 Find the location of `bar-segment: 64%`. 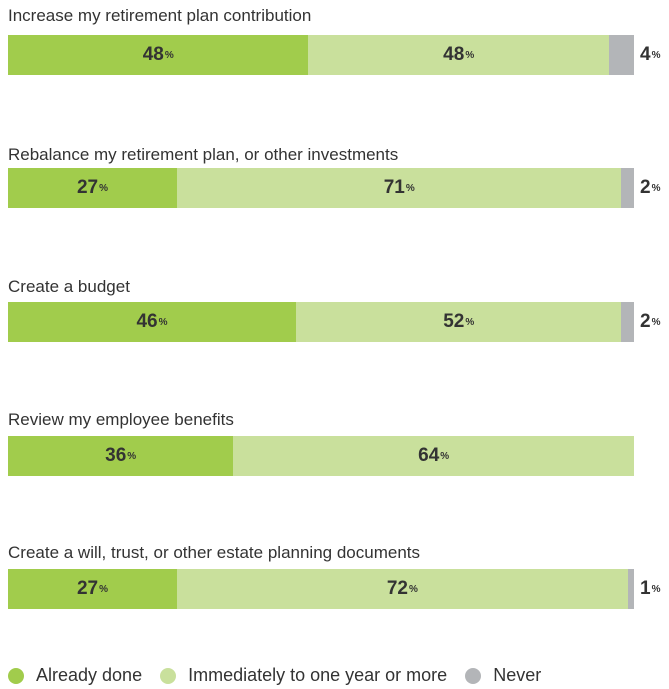

bar-segment: 64% is located at coordinates (433, 456).